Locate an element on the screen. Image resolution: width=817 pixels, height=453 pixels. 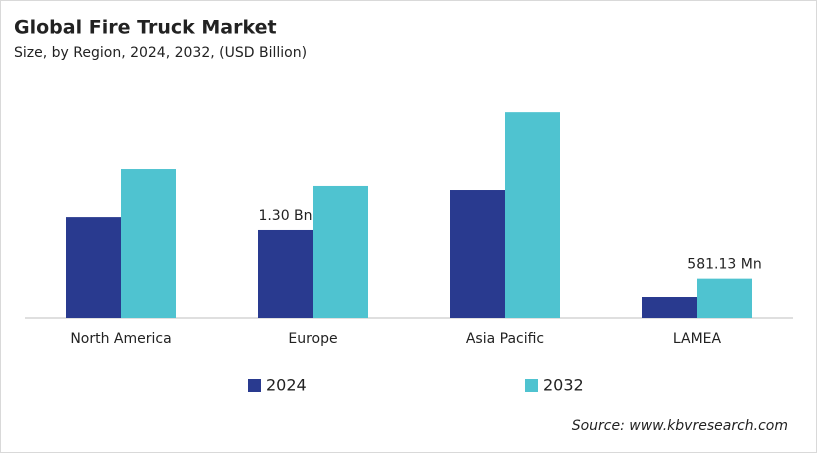
legend-label: 2024 is located at coordinates (286, 385).